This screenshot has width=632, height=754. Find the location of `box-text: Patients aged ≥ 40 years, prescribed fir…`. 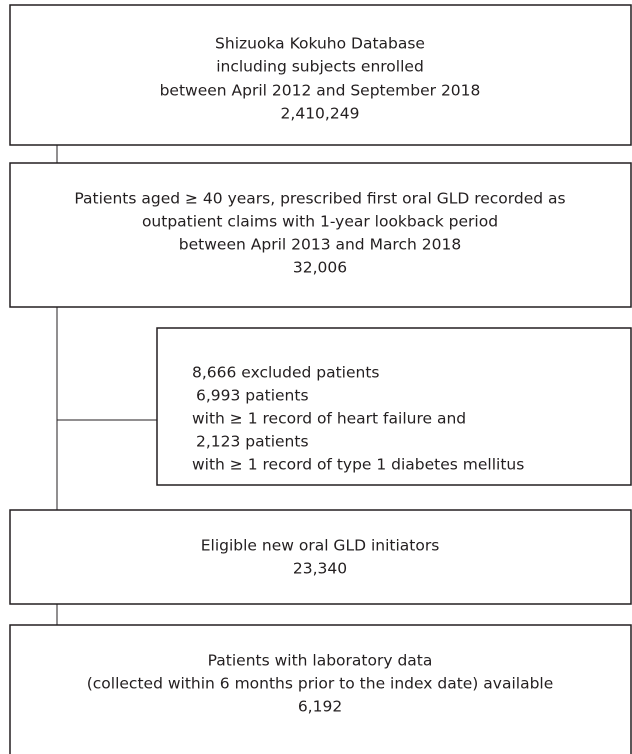

box-text: Patients aged ≥ 40 years, prescribed fir… is located at coordinates (319, 199).